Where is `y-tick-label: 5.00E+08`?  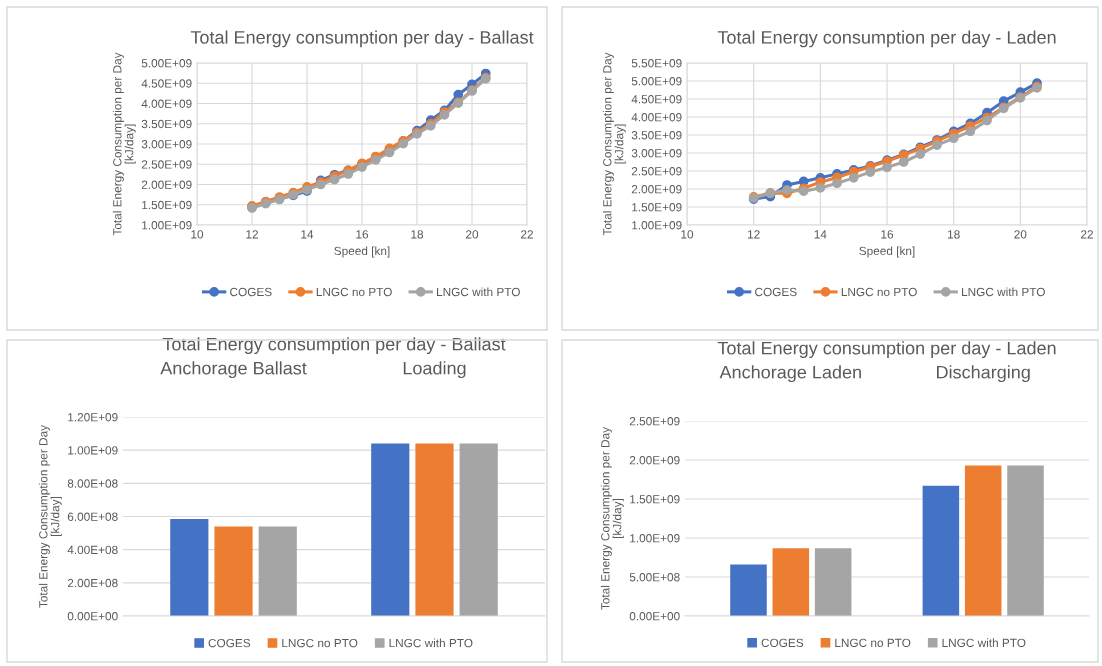
y-tick-label: 5.00E+08 is located at coordinates (654, 577).